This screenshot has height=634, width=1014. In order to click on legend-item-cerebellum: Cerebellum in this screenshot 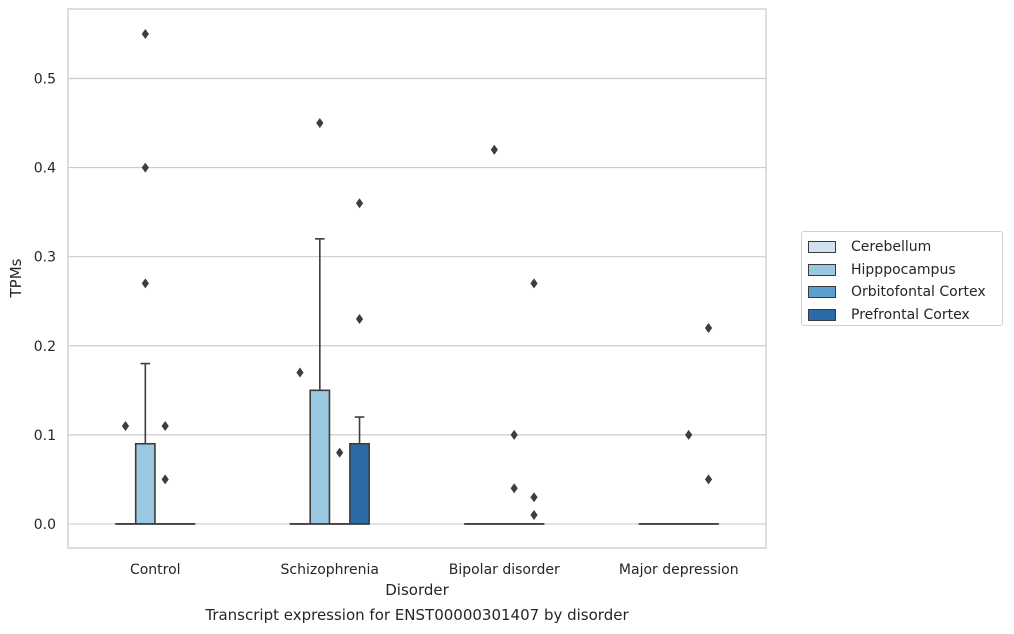, I will do `click(905, 247)`.